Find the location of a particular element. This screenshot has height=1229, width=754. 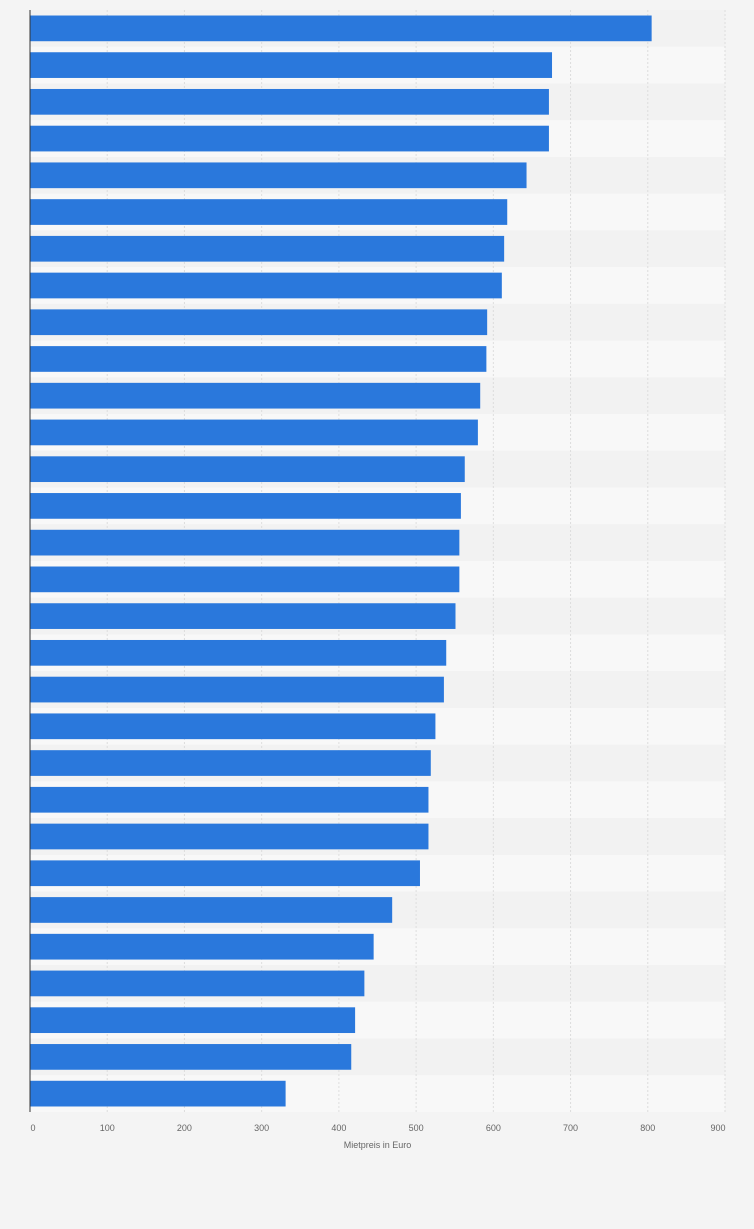

x-tick-label: 0 is located at coordinates (32, 1128).